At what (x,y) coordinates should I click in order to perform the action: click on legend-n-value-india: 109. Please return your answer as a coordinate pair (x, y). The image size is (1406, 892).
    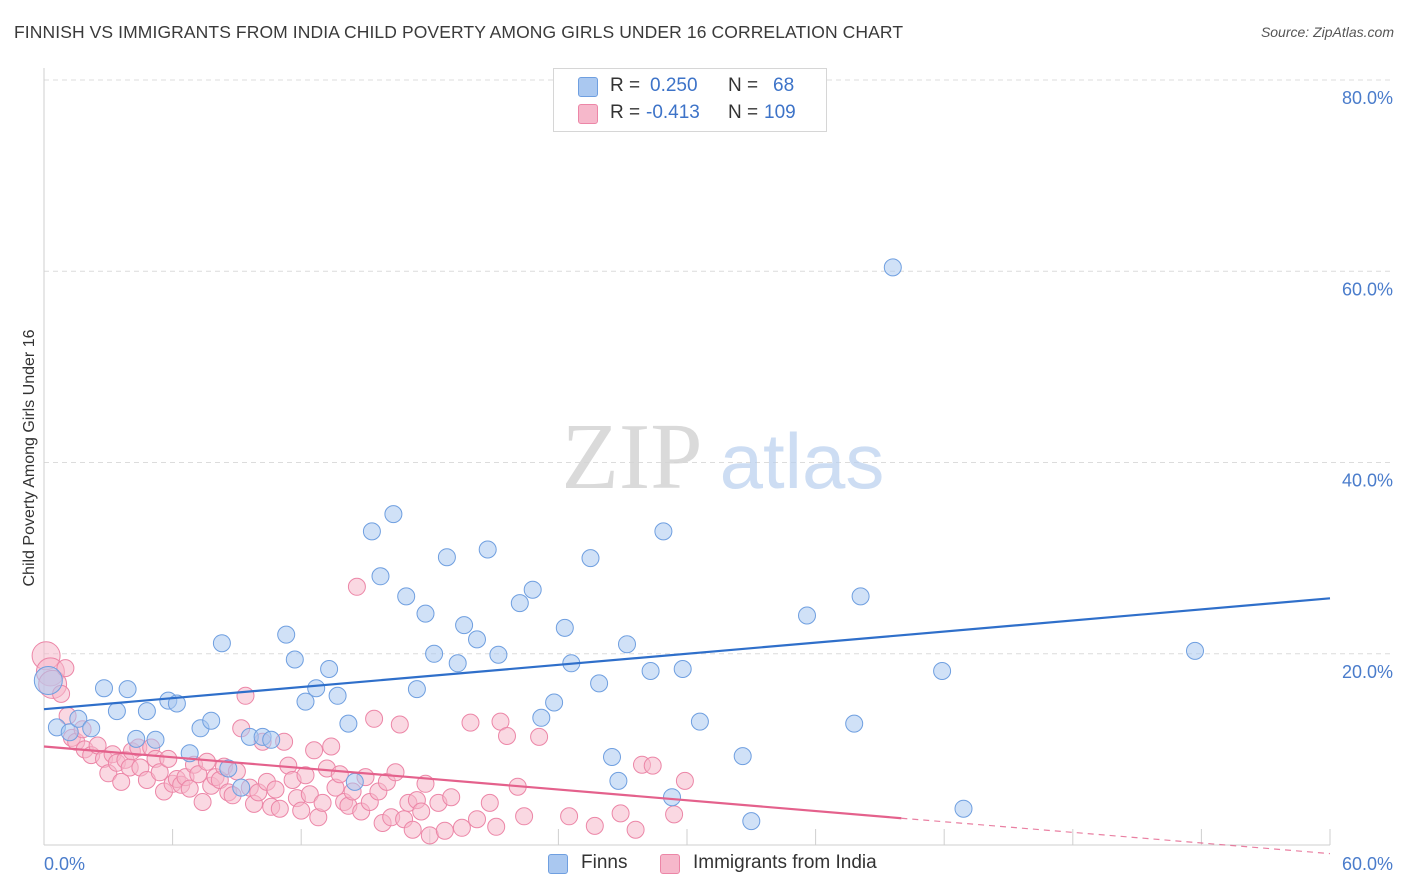
    Looking at the image, I should click on (780, 112).